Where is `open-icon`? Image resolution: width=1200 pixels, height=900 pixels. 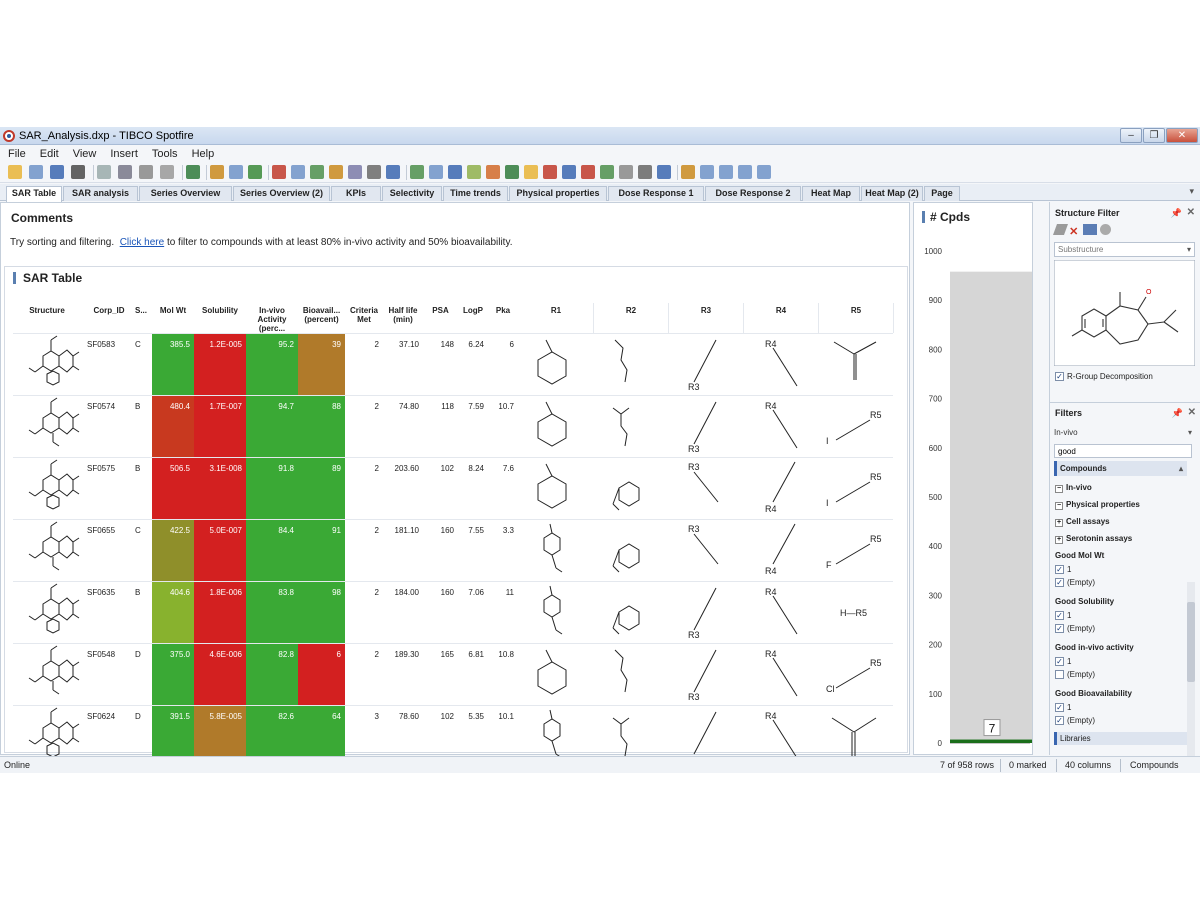 open-icon is located at coordinates (15, 172).